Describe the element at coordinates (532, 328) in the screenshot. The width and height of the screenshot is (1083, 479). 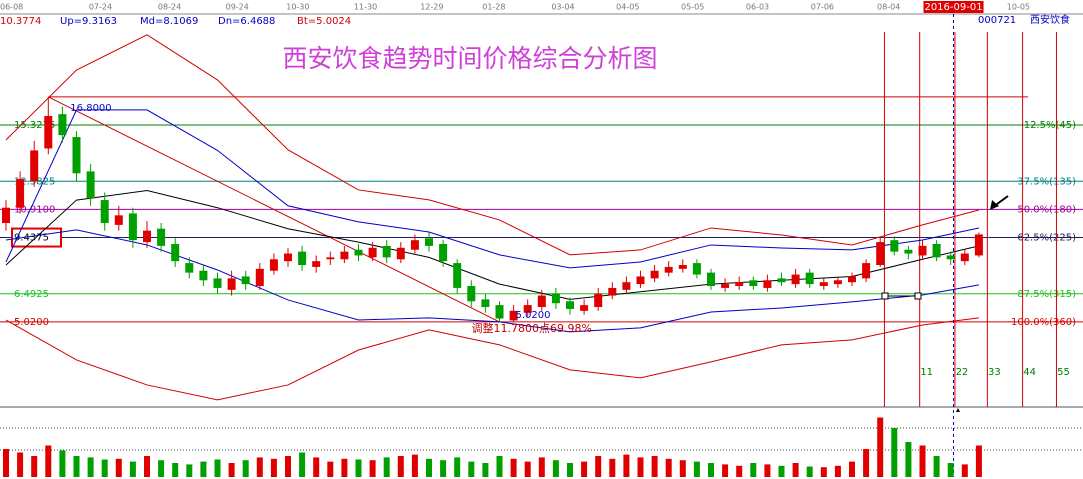
I see `annotation: 调整11.7800点69.98%` at that location.